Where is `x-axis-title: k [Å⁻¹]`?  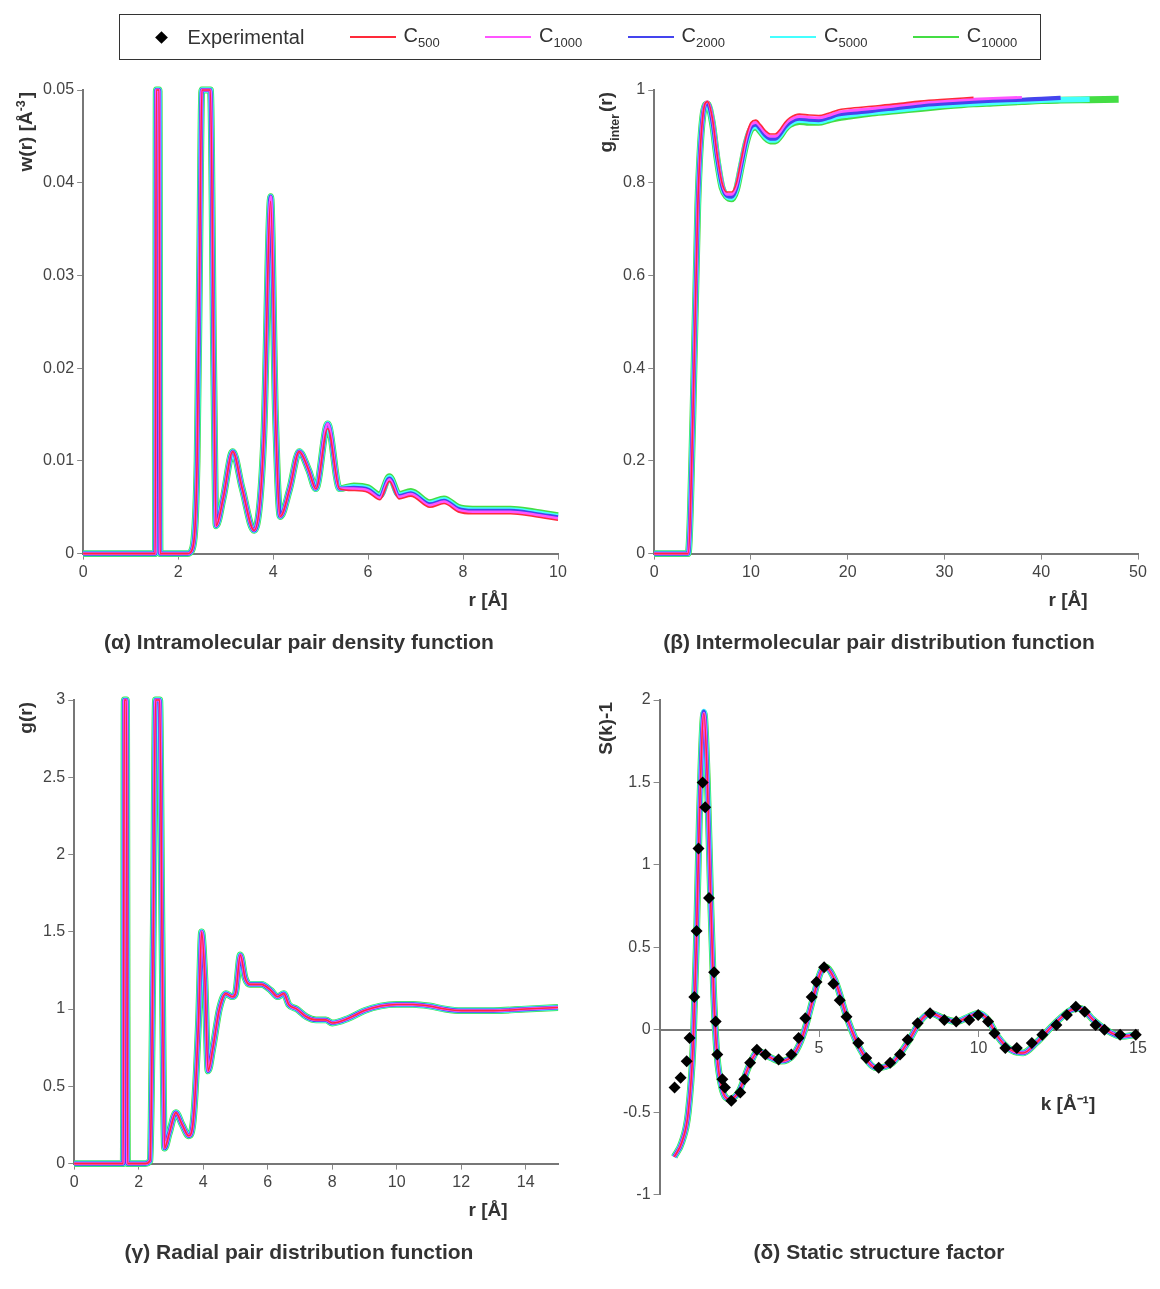 x-axis-title: k [Å⁻¹] is located at coordinates (1068, 1103).